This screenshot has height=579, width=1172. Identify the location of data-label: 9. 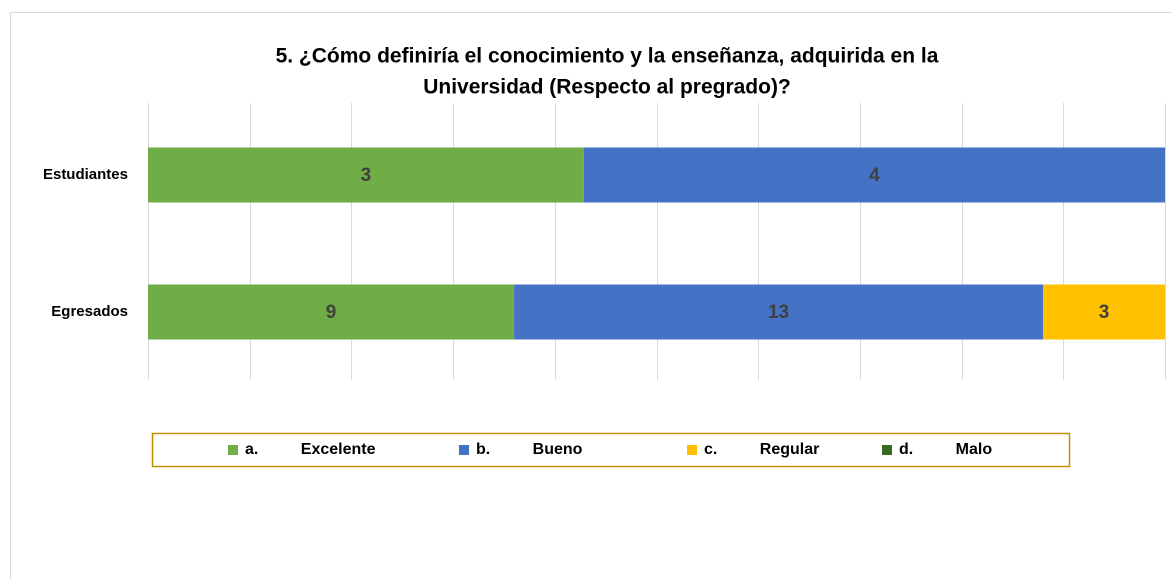
(331, 312).